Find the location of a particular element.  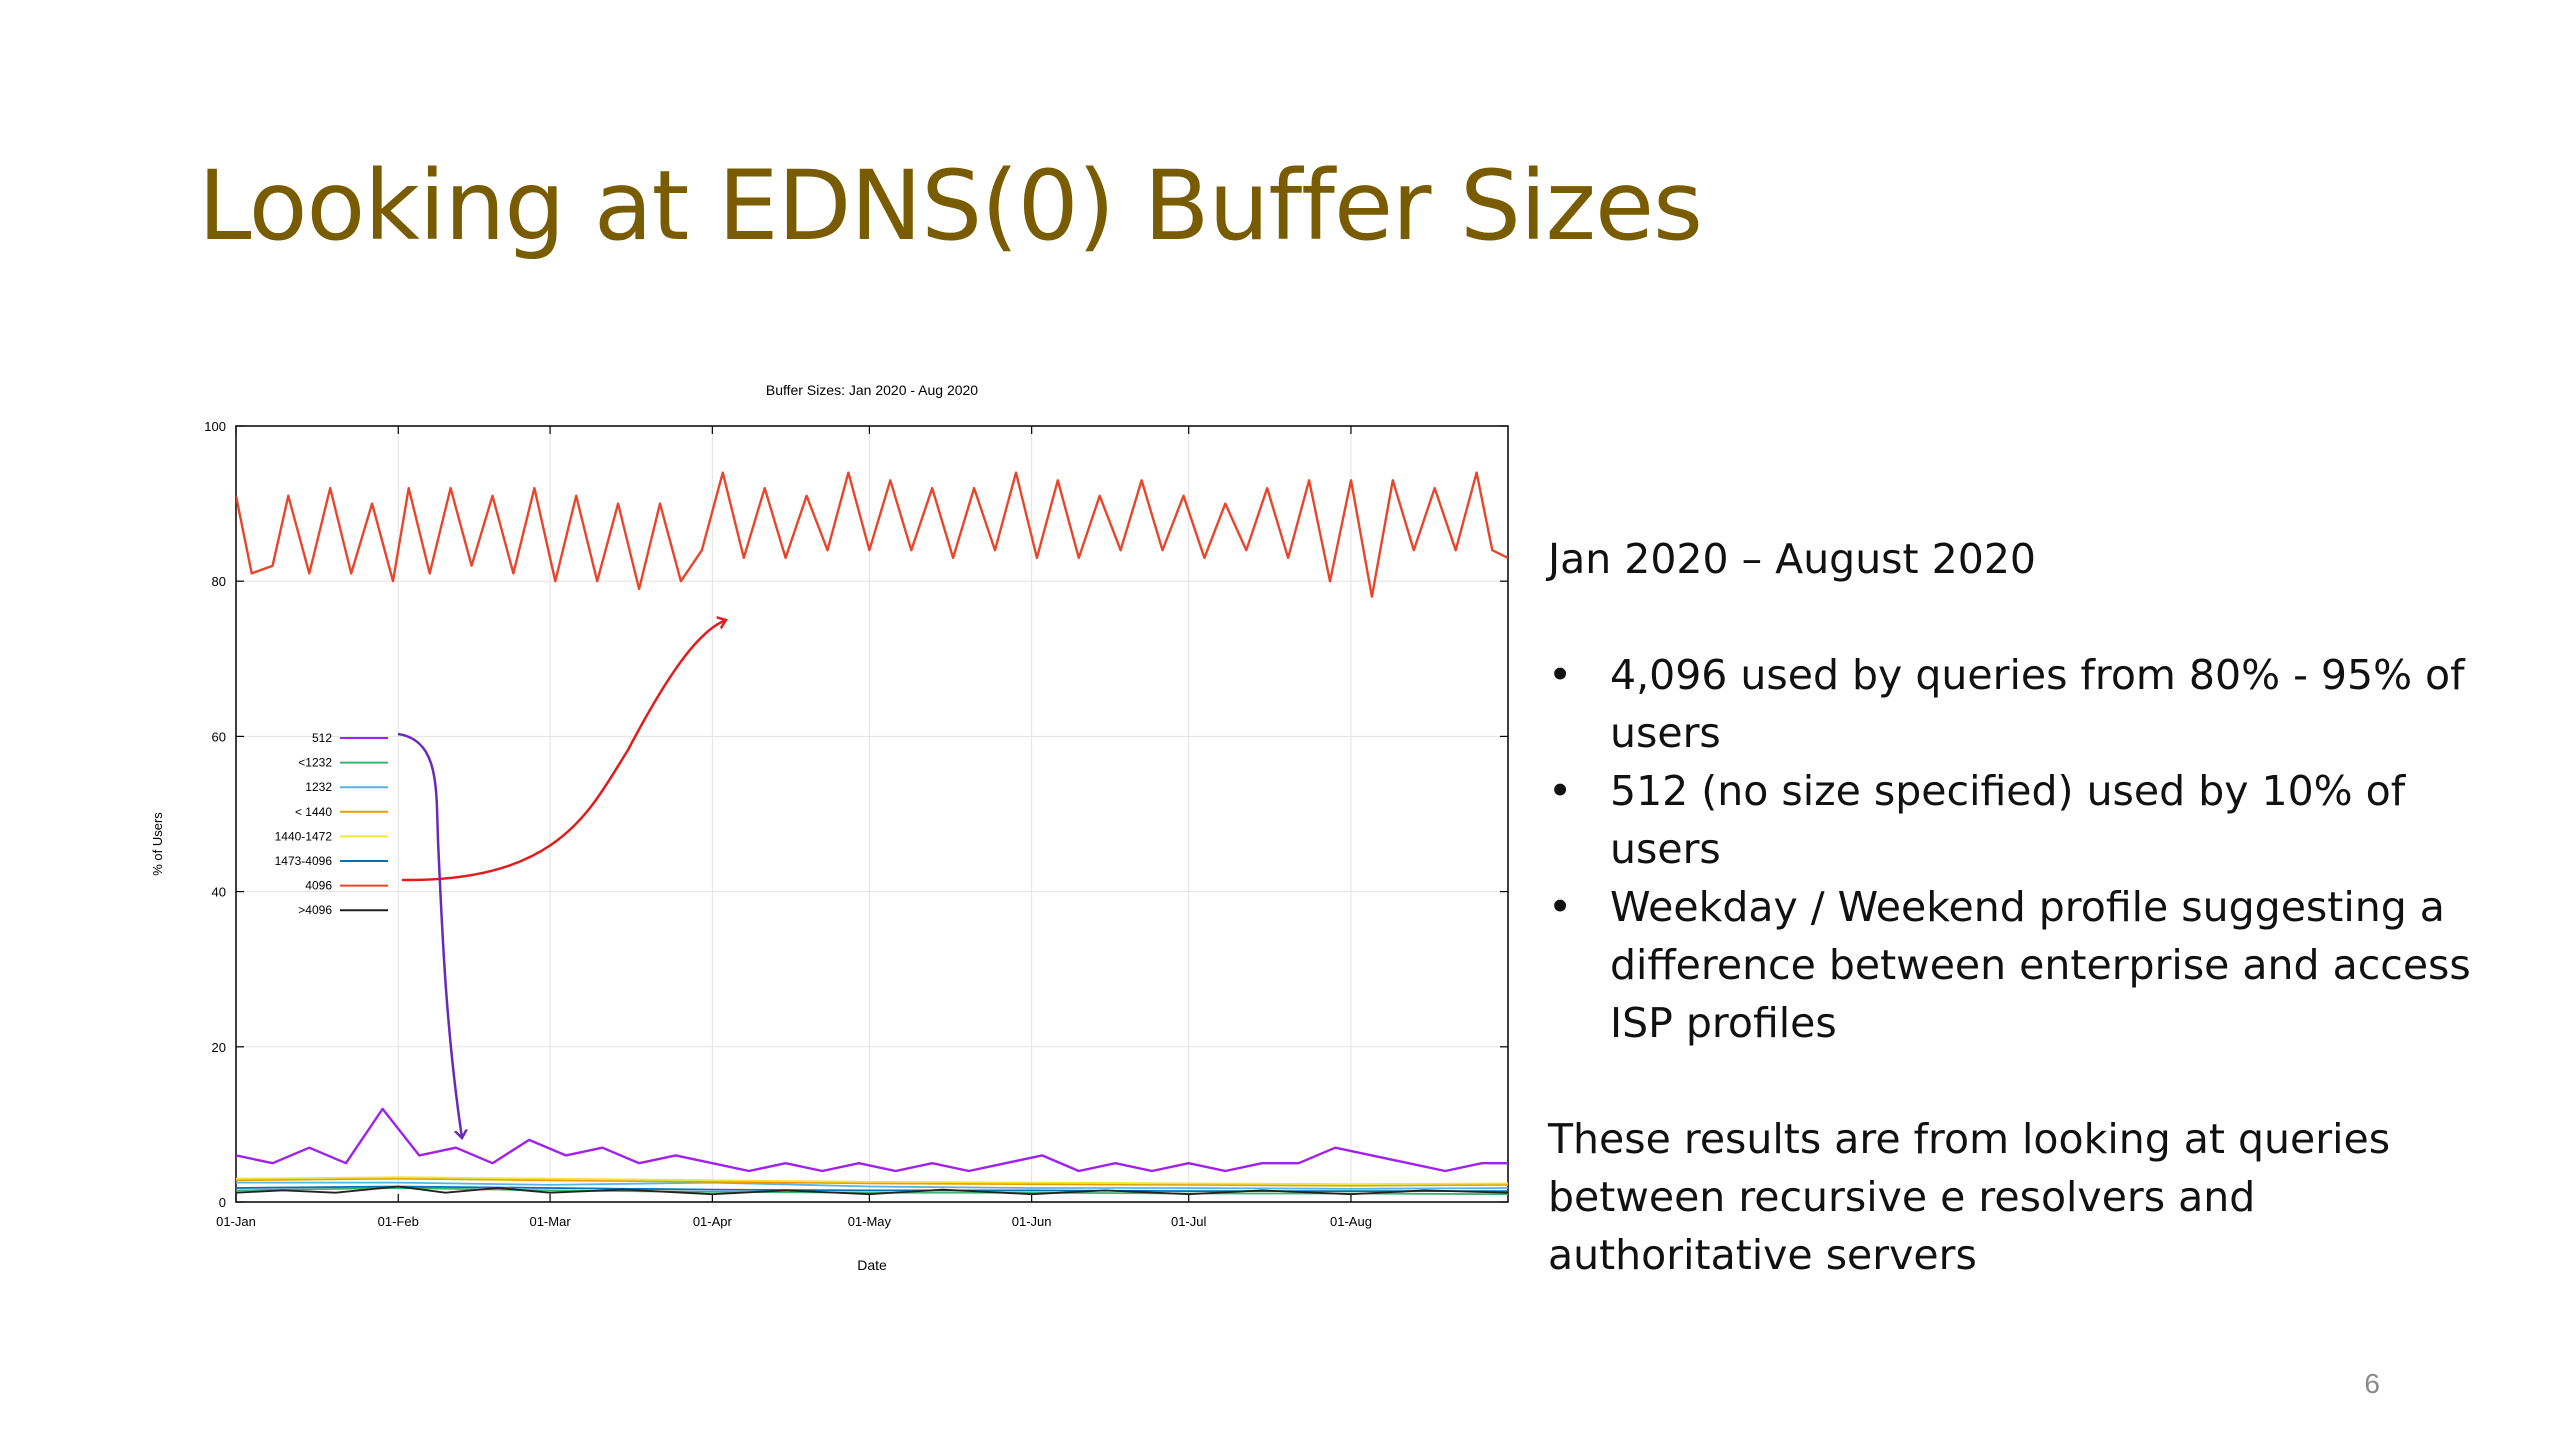

legend-label: < 1440 is located at coordinates (313, 812).